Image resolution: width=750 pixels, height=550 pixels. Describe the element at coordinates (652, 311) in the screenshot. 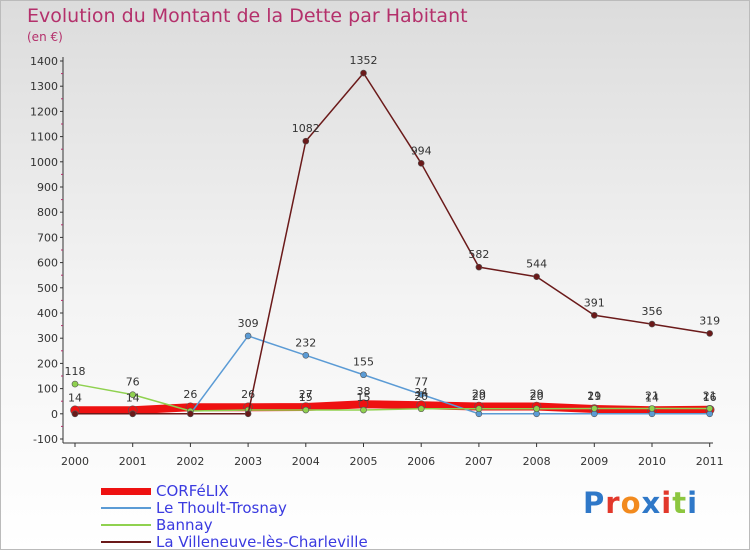

I see `data-label-la-villeneuve-l-s-charleville: 356` at that location.